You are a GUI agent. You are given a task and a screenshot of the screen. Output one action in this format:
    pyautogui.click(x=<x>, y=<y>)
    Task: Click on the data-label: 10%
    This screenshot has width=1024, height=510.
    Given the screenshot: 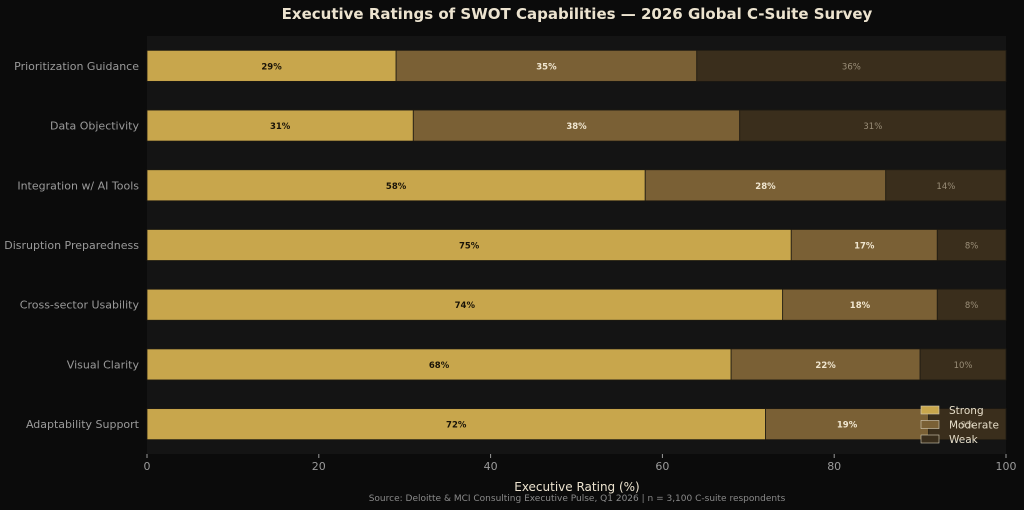 What is the action you would take?
    pyautogui.click(x=963, y=366)
    